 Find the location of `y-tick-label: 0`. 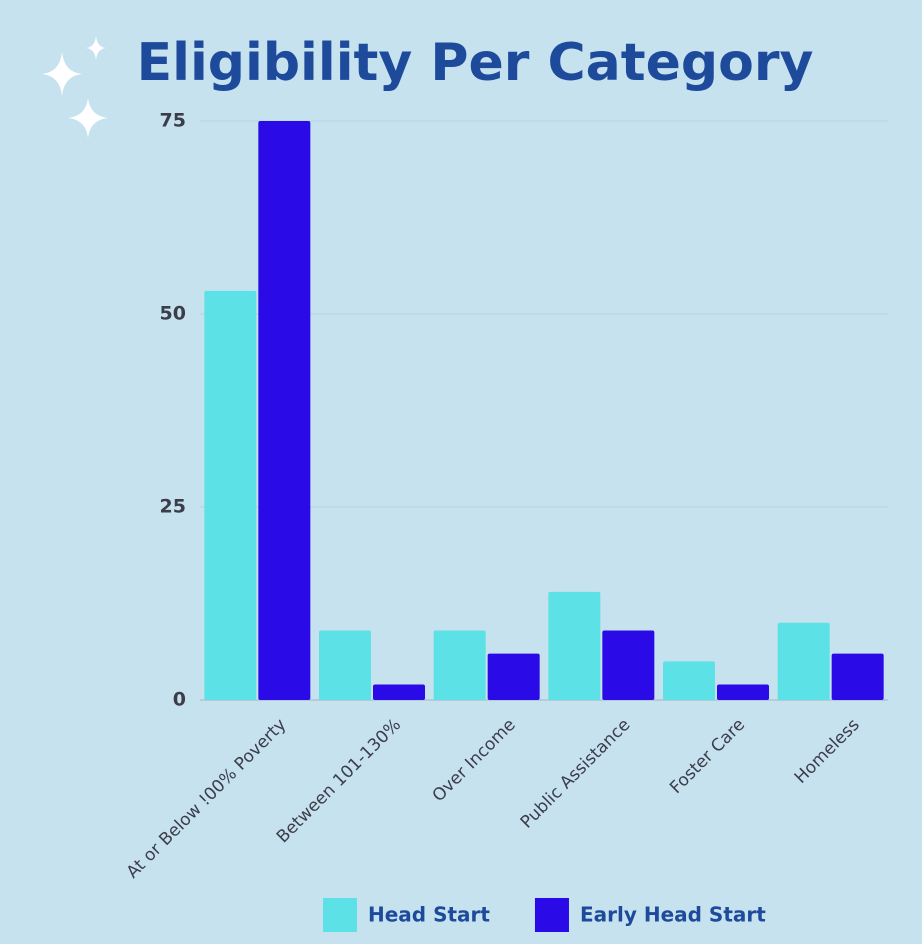

y-tick-label: 0 is located at coordinates (179, 700).